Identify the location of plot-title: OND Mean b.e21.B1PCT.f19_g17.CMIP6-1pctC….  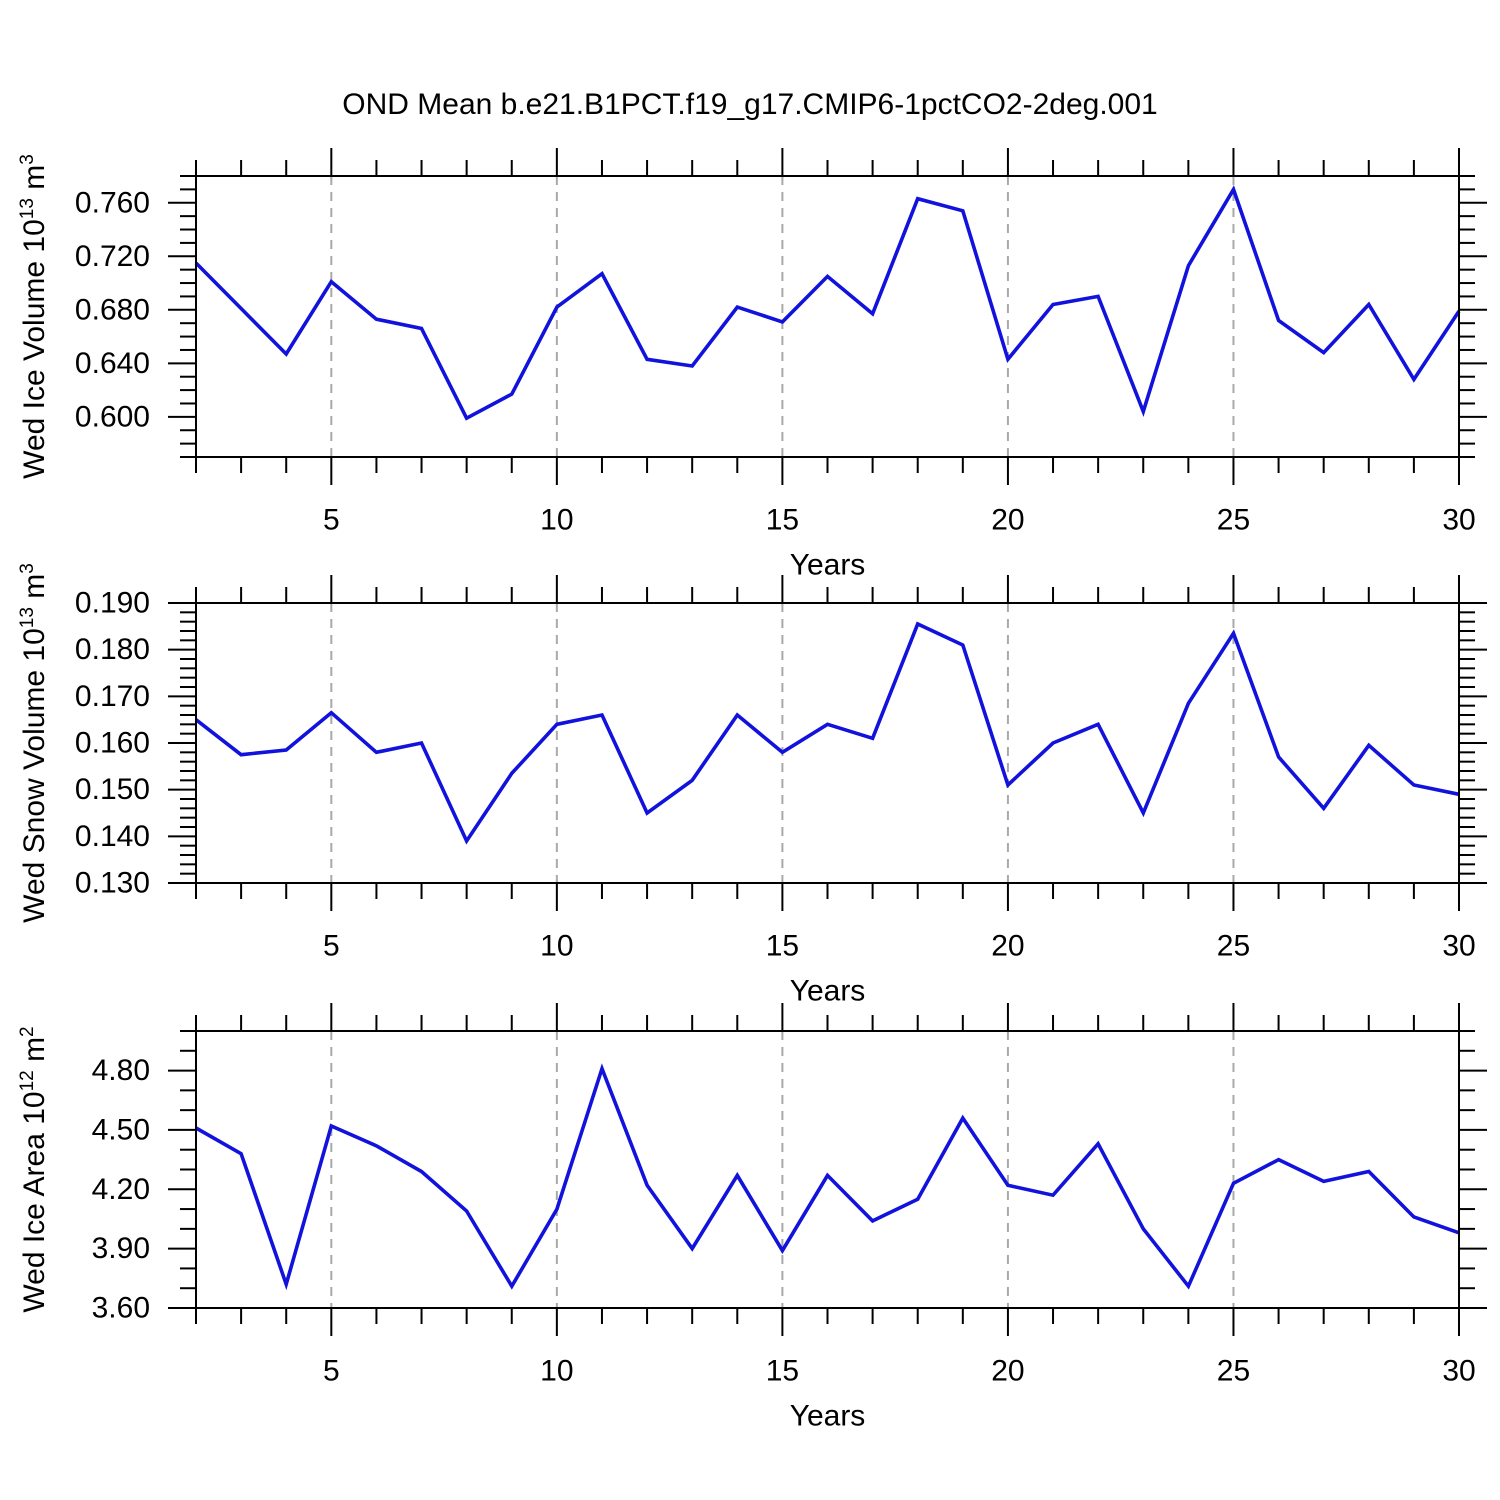
(750, 104).